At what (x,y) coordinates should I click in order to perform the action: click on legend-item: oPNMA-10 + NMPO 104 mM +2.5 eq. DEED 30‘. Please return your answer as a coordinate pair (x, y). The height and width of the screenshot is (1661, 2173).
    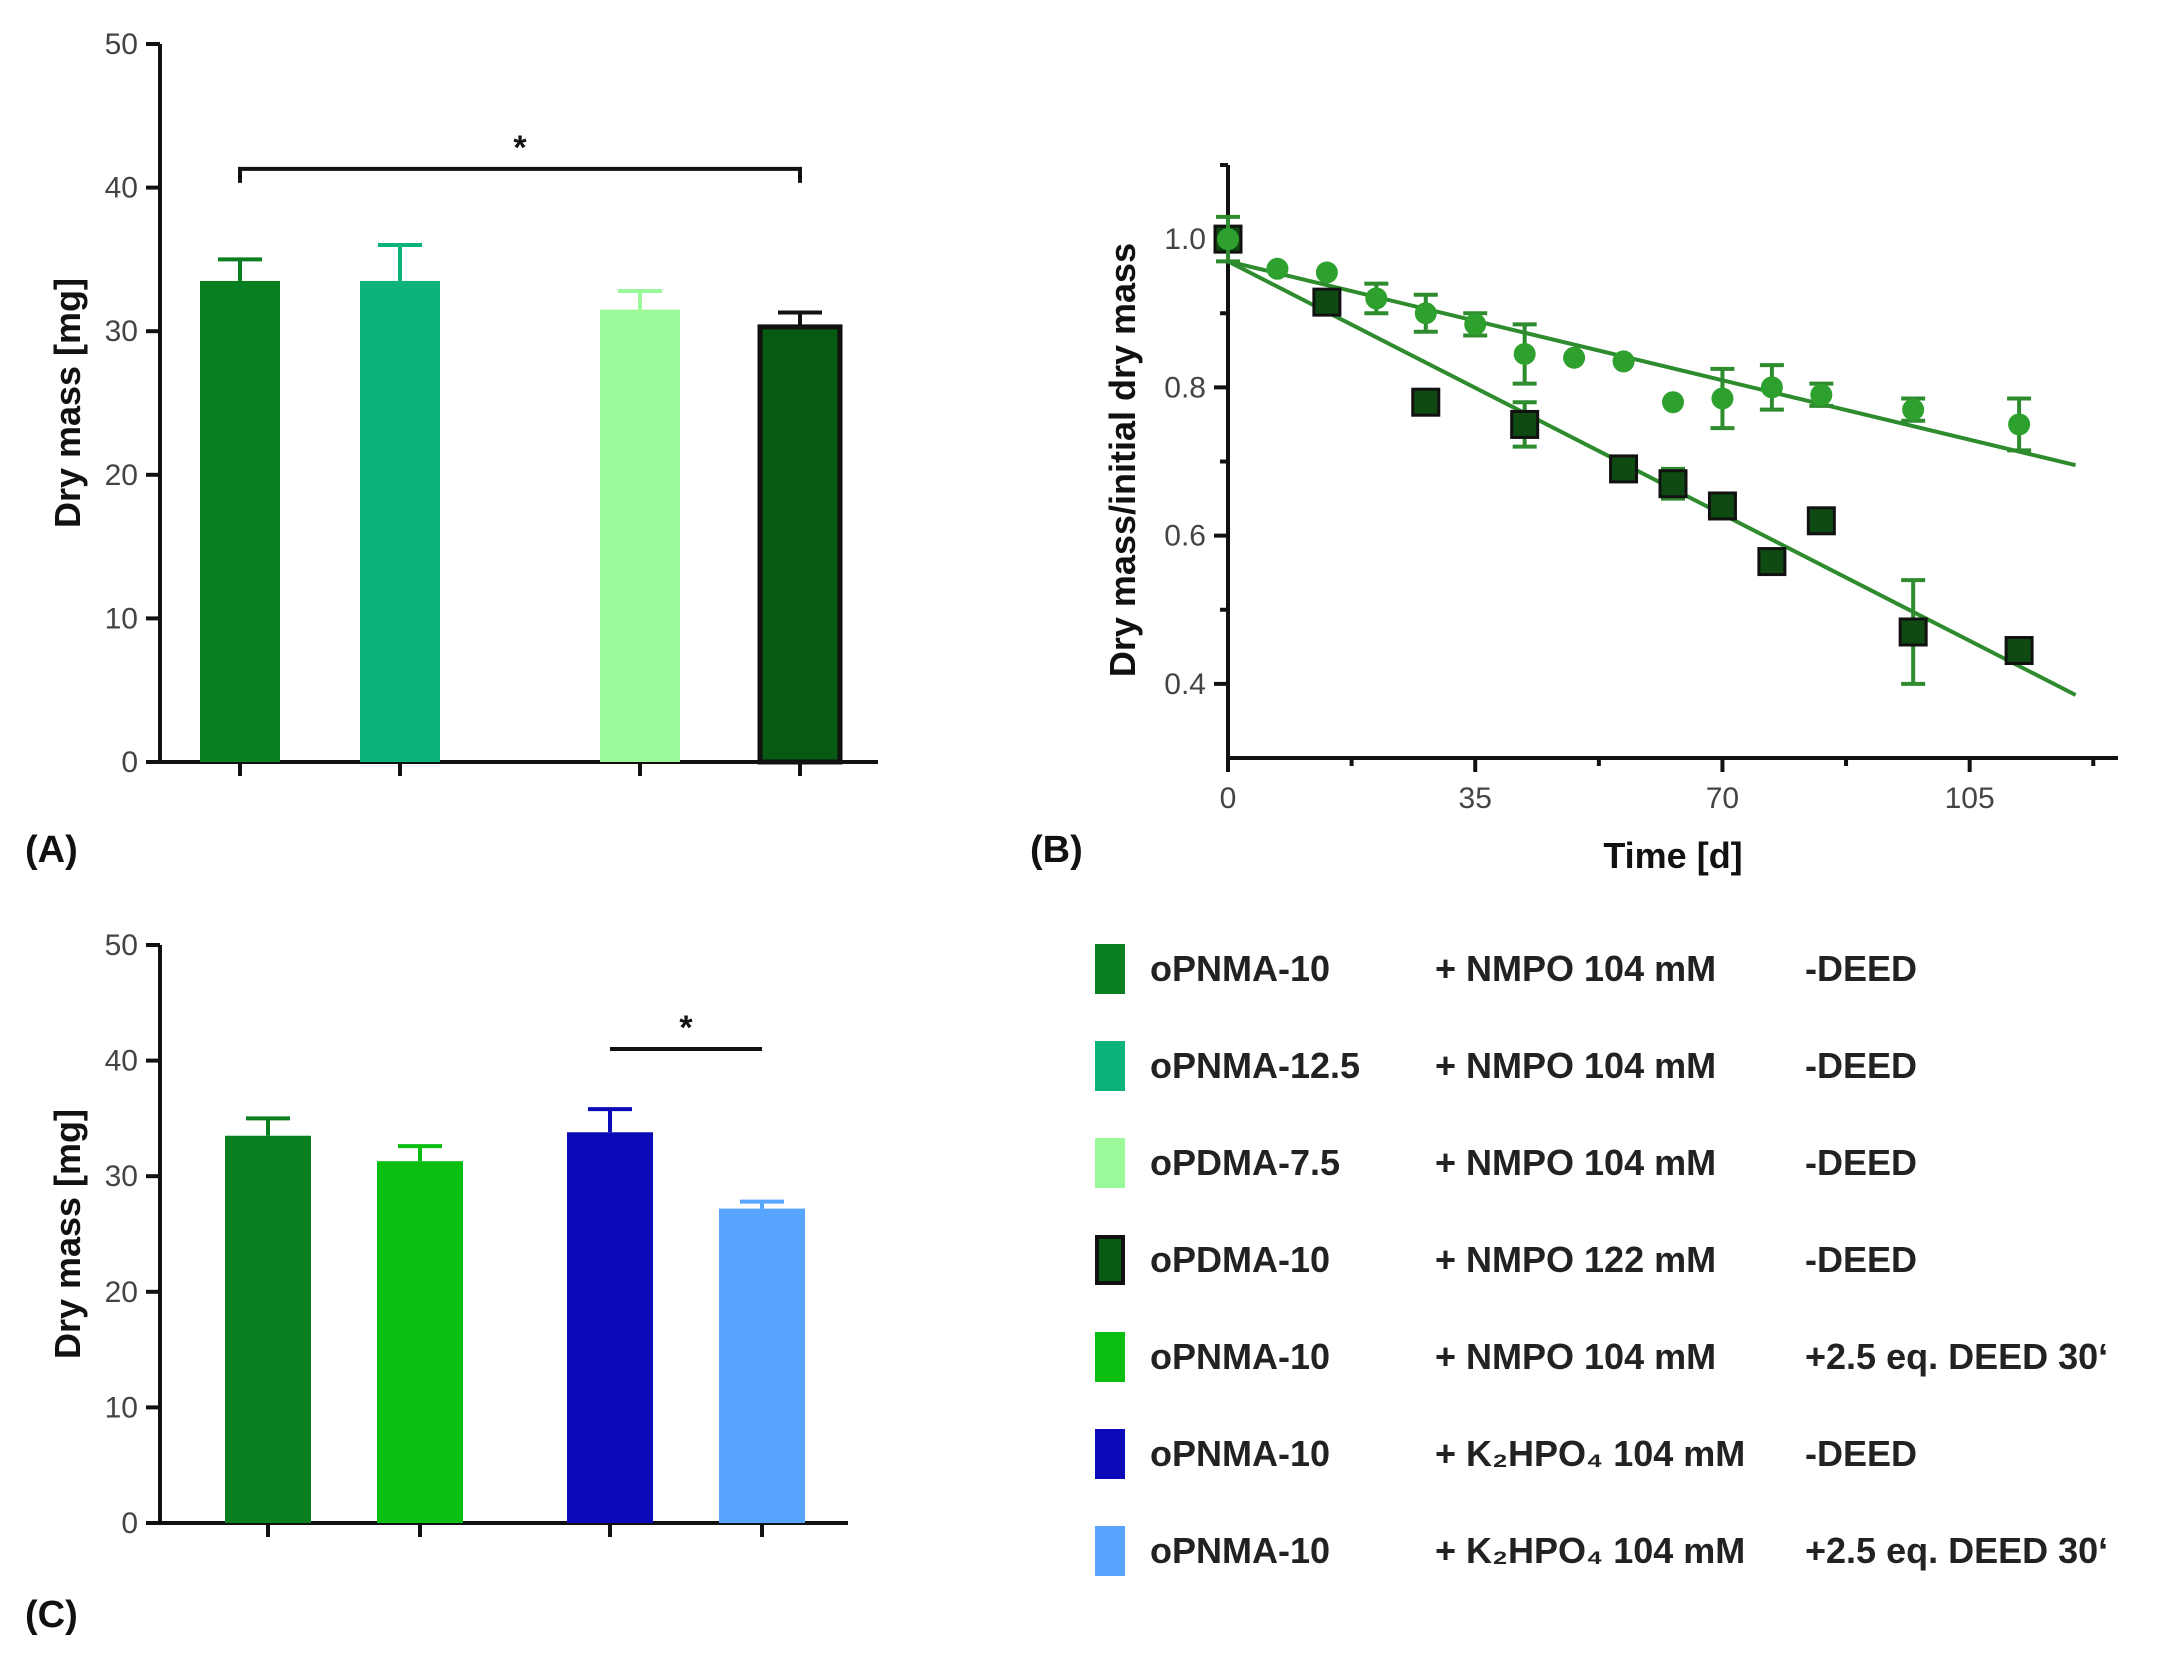
    Looking at the image, I should click on (1632, 1356).